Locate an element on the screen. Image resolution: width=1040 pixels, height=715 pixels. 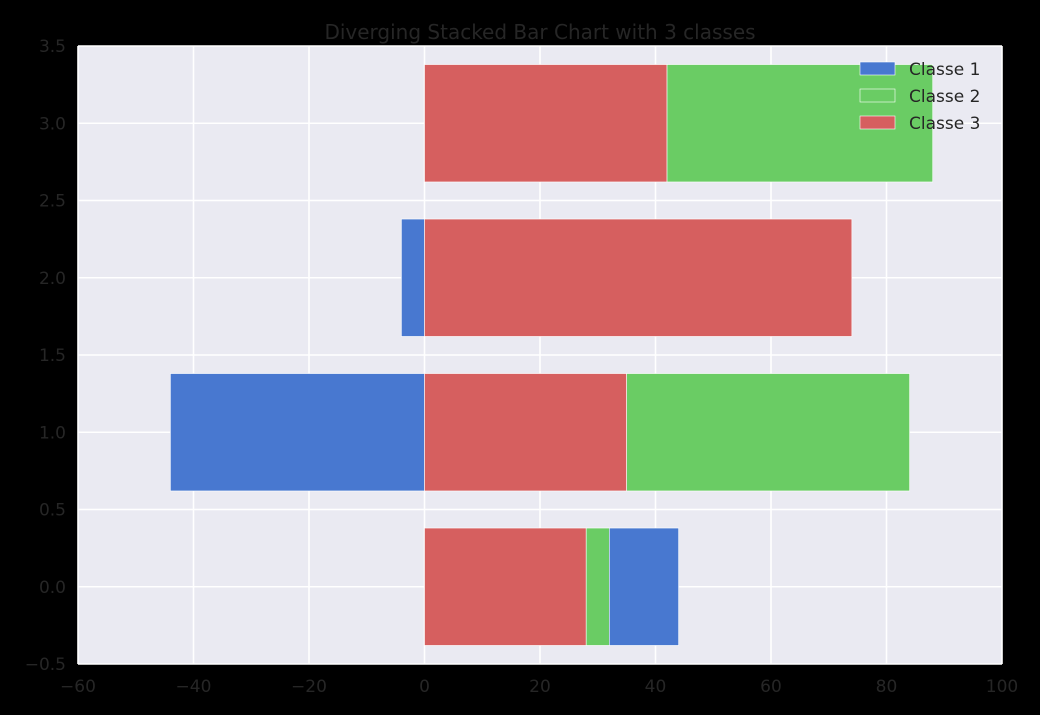
x-tick-label: 20 is located at coordinates (540, 687).